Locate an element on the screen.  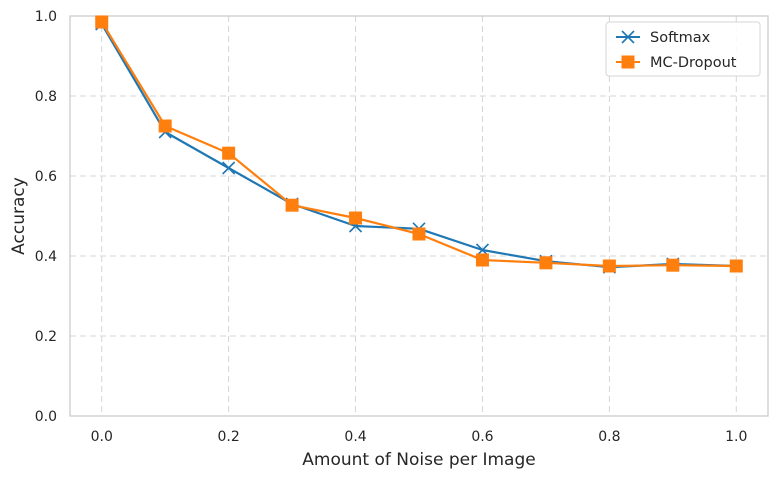
data-point-softmax is located at coordinates (229, 168).